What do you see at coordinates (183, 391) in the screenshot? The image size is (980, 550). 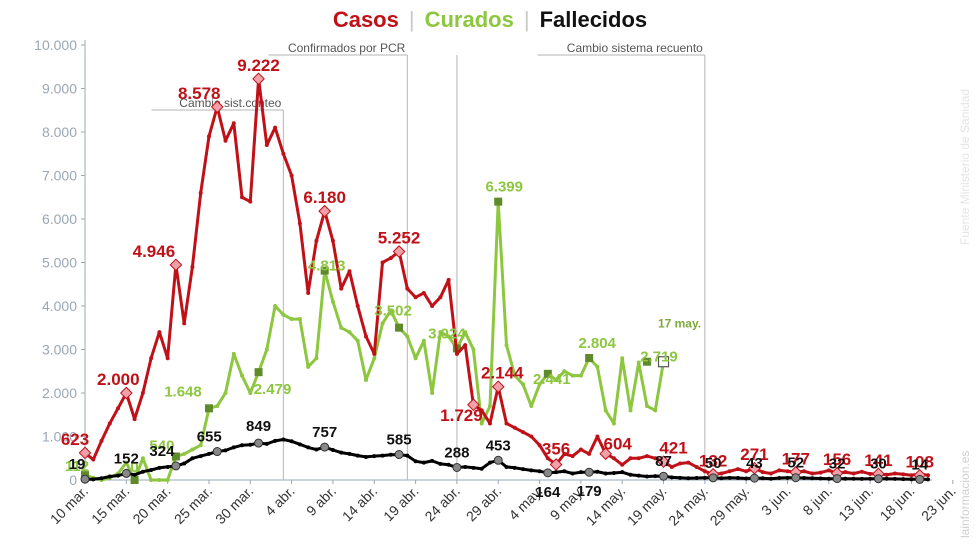 I see `data-label: 1.648` at bounding box center [183, 391].